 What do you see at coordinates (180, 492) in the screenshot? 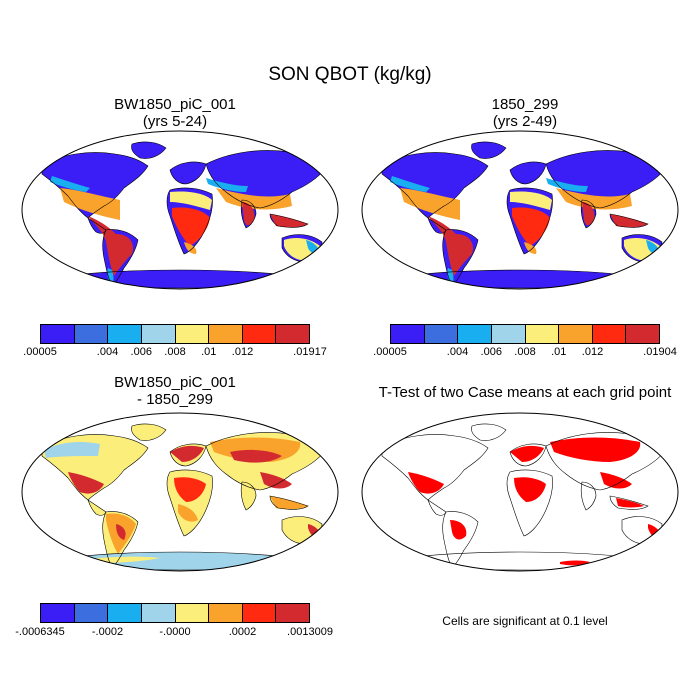
I see `map-difference` at bounding box center [180, 492].